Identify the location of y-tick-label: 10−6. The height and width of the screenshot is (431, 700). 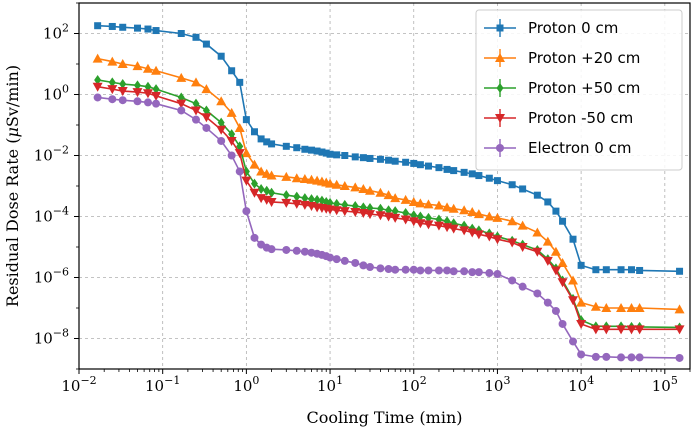
(51, 276).